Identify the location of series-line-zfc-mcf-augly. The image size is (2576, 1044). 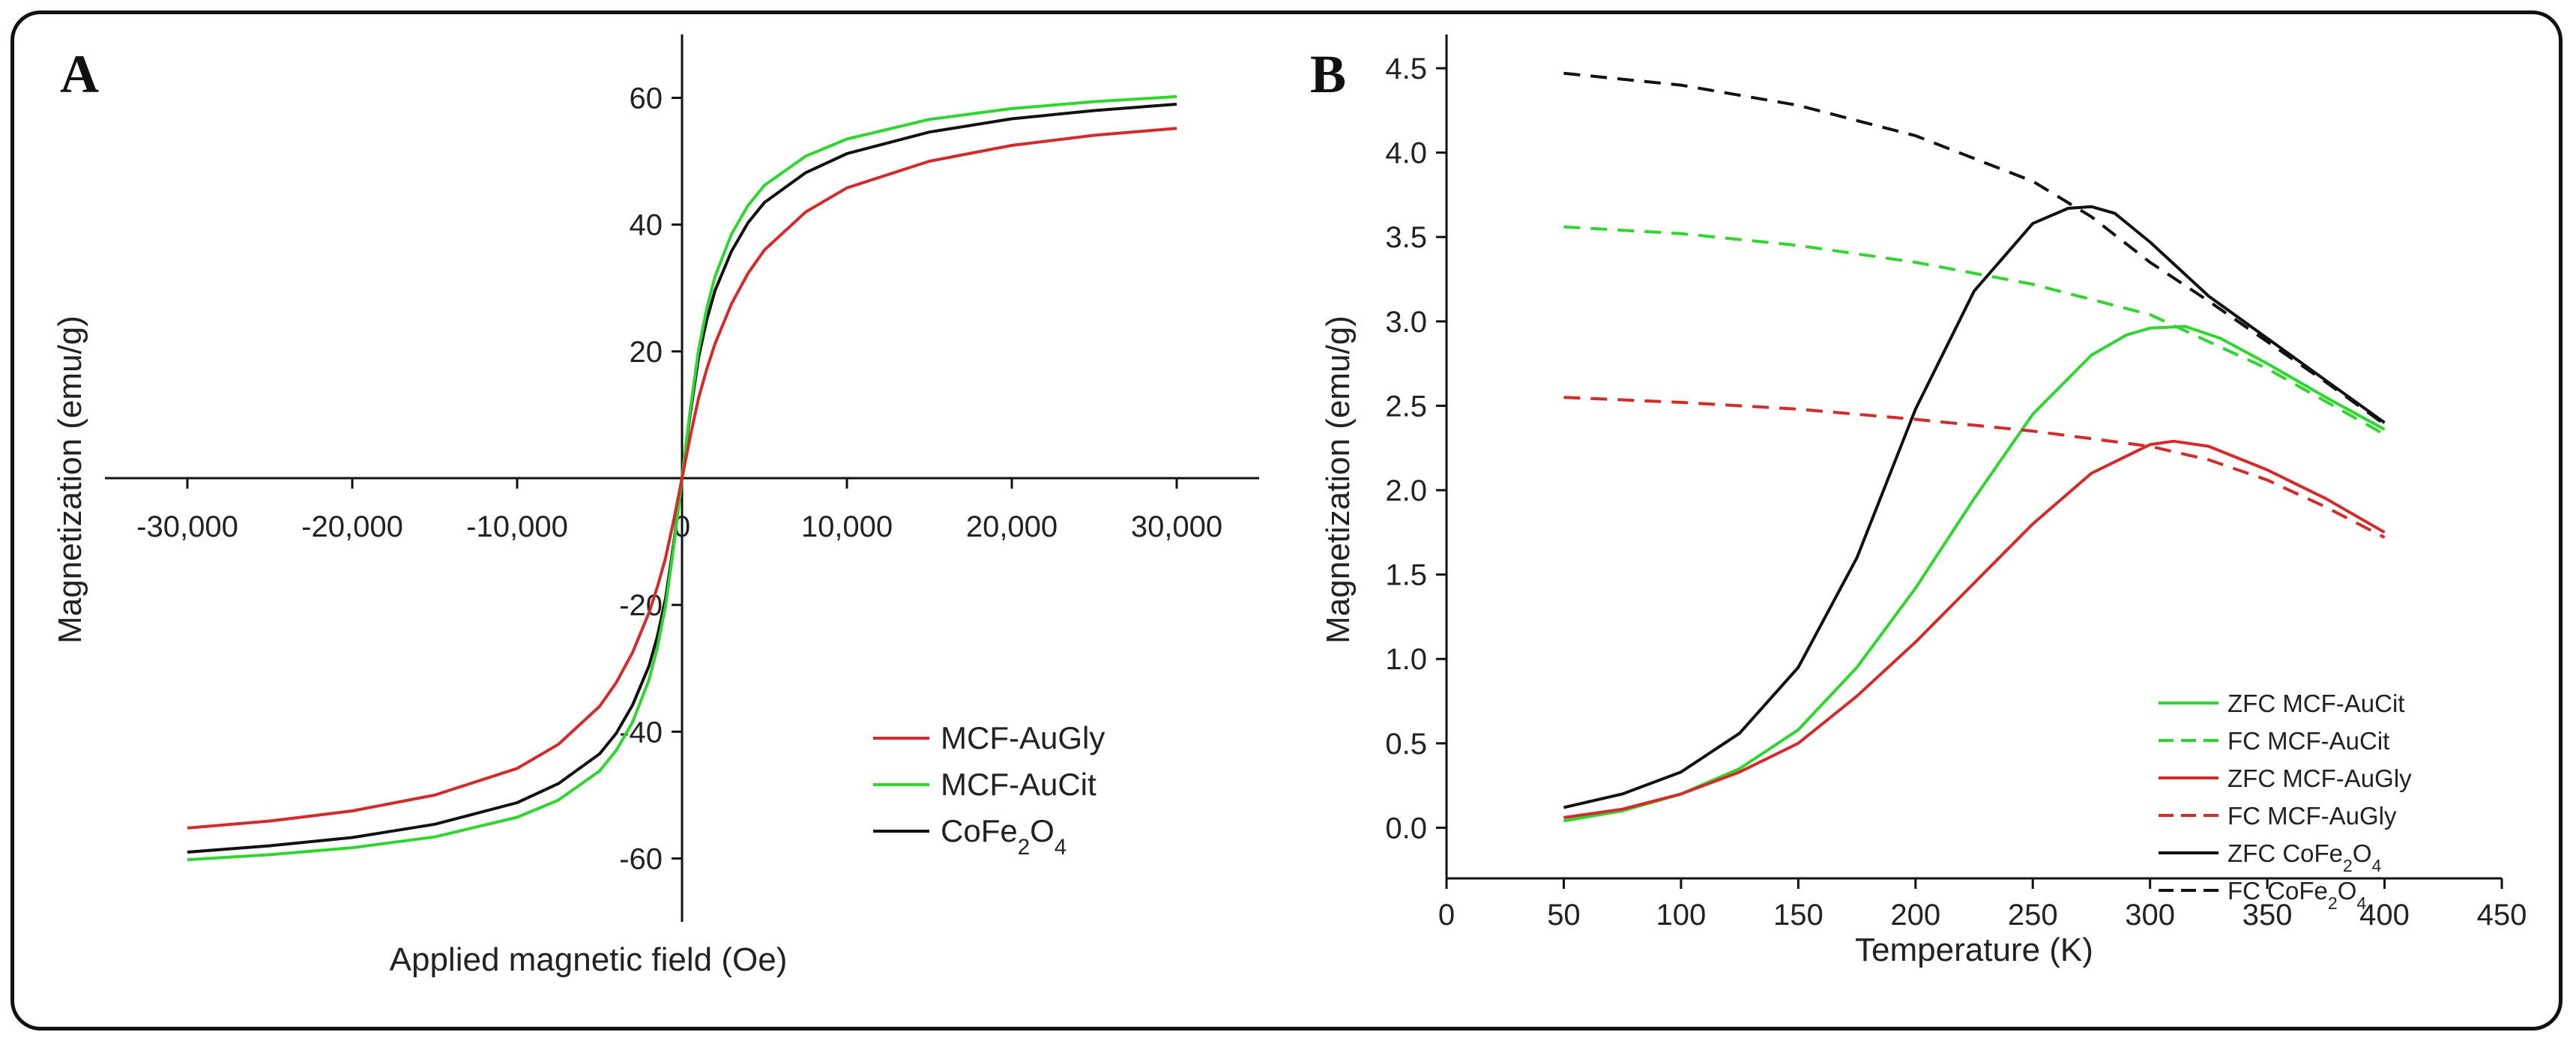
(1975, 629).